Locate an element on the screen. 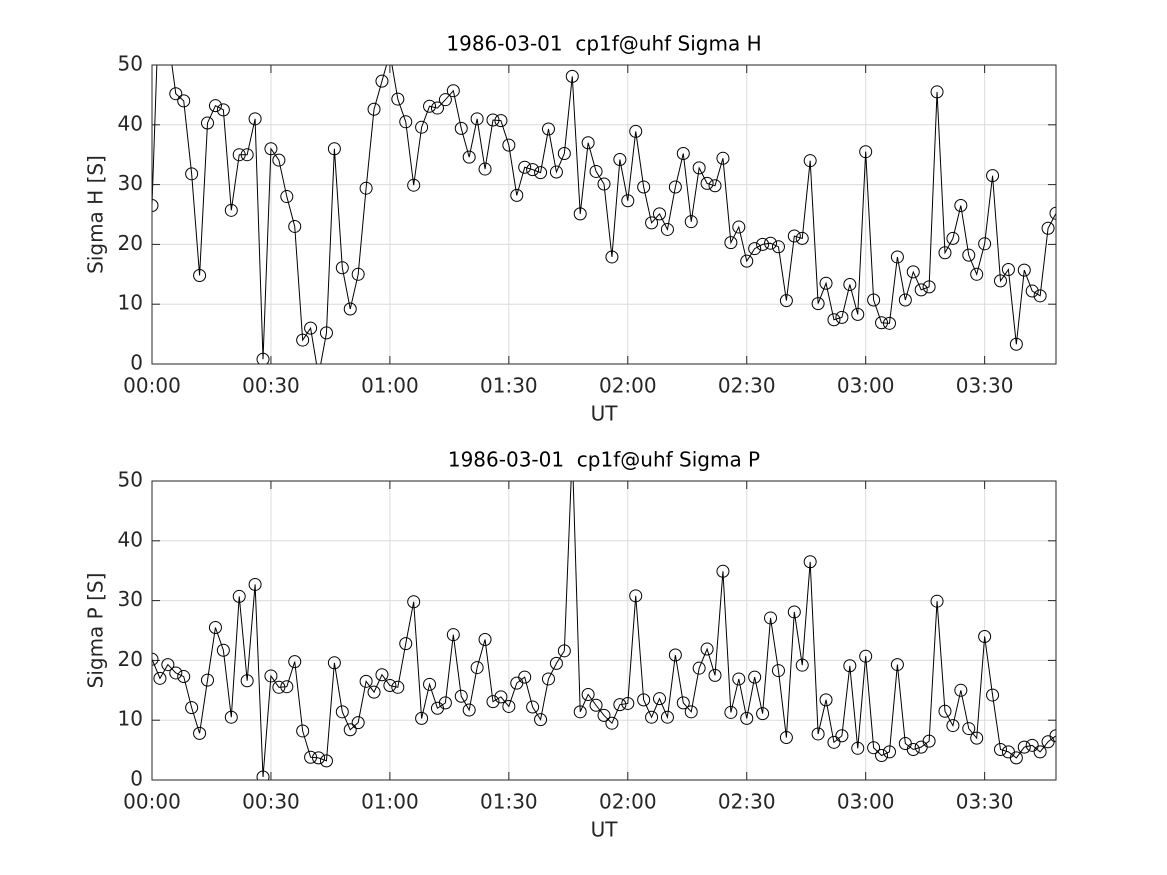 This screenshot has height=875, width=1167. y-axis-label: Sigma H [S] is located at coordinates (96, 214).